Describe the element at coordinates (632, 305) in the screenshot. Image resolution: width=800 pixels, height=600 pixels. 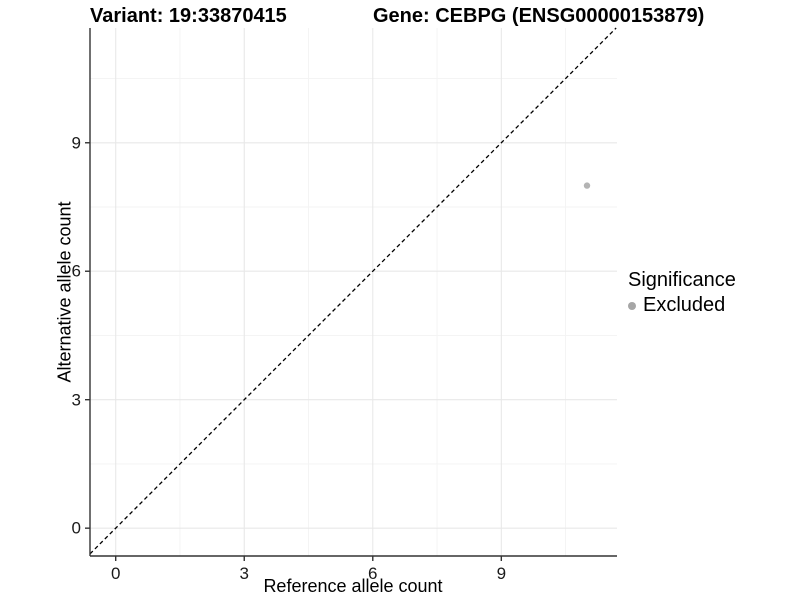
I see `legend-point-icon` at that location.